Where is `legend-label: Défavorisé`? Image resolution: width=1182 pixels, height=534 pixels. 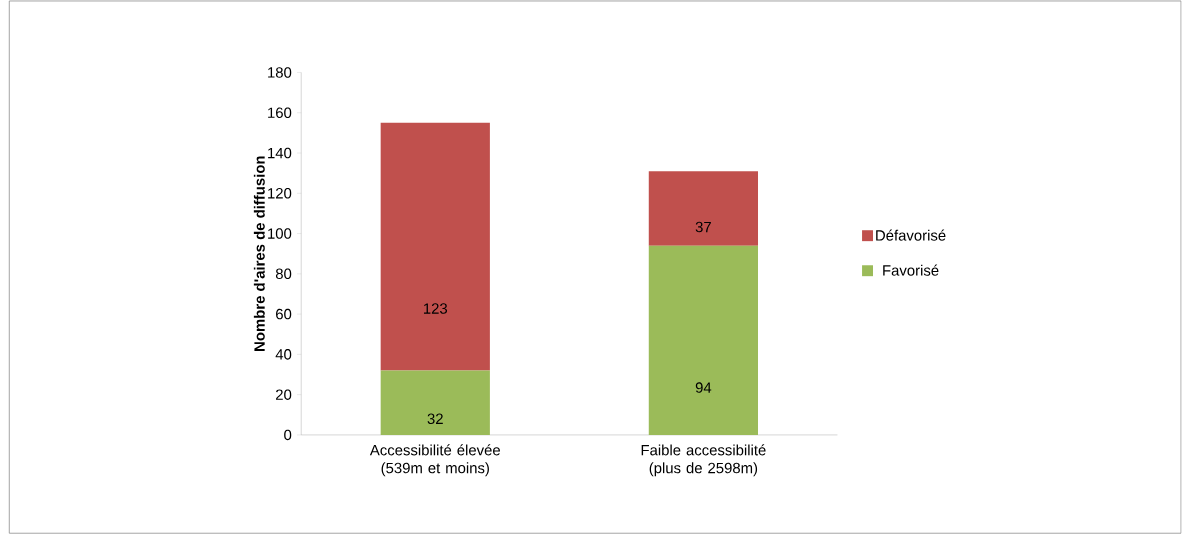
legend-label: Défavorisé is located at coordinates (911, 235).